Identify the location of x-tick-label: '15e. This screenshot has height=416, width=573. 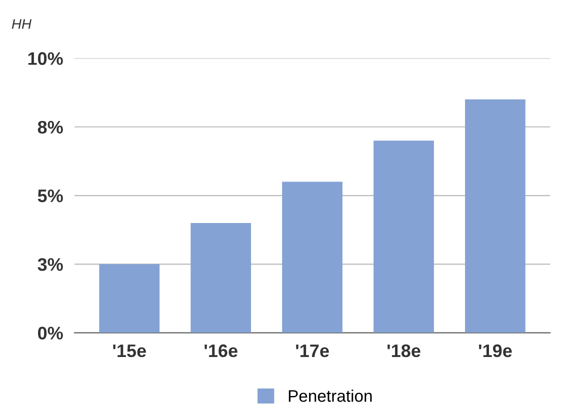
(129, 351).